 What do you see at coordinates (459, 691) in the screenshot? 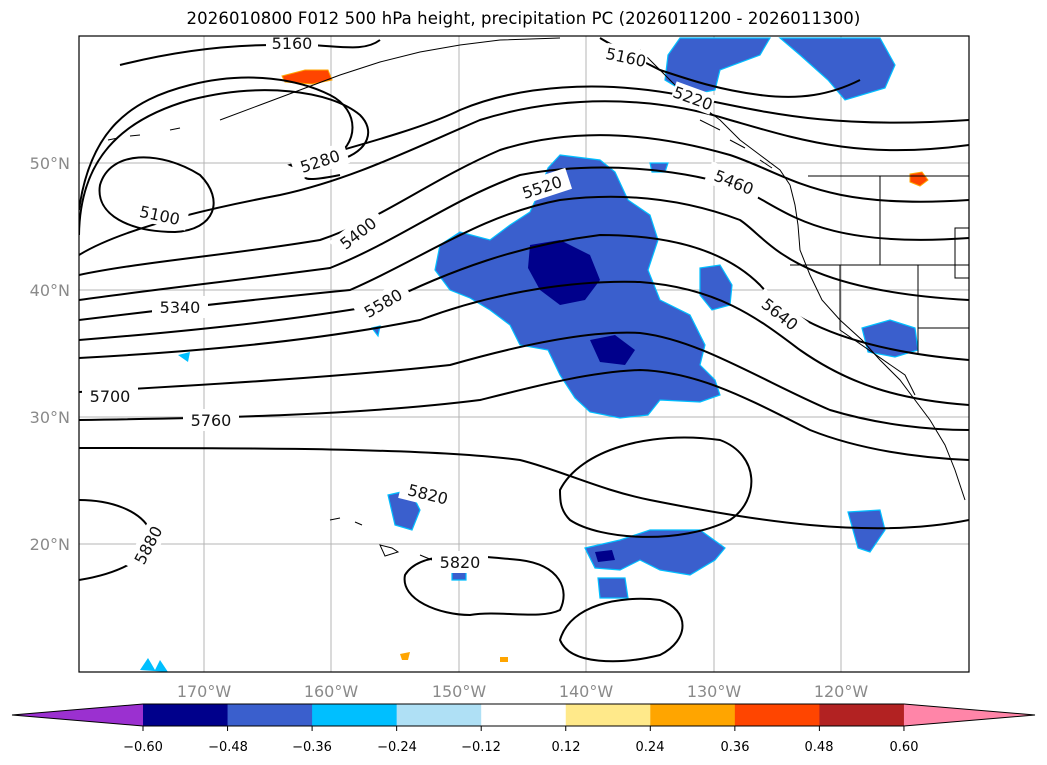
I see `lon-label-150w: 150°W` at bounding box center [459, 691].